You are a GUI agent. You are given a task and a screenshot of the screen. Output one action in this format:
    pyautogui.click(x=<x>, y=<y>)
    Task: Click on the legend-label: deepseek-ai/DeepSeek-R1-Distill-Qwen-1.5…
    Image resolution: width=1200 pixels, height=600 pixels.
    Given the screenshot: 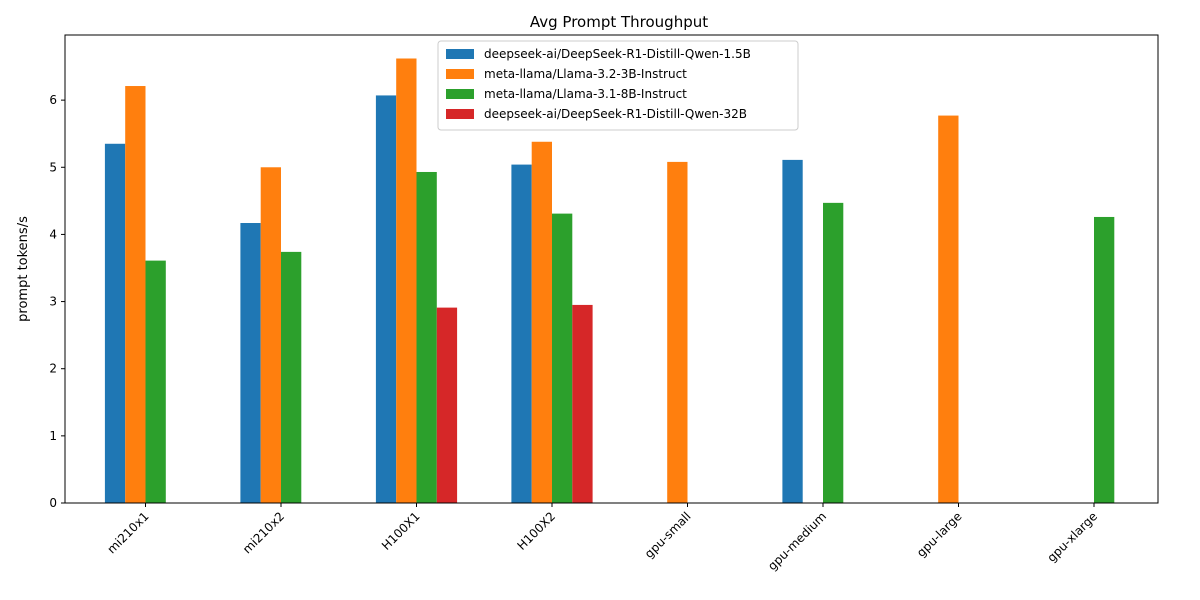 What is the action you would take?
    pyautogui.click(x=617, y=54)
    